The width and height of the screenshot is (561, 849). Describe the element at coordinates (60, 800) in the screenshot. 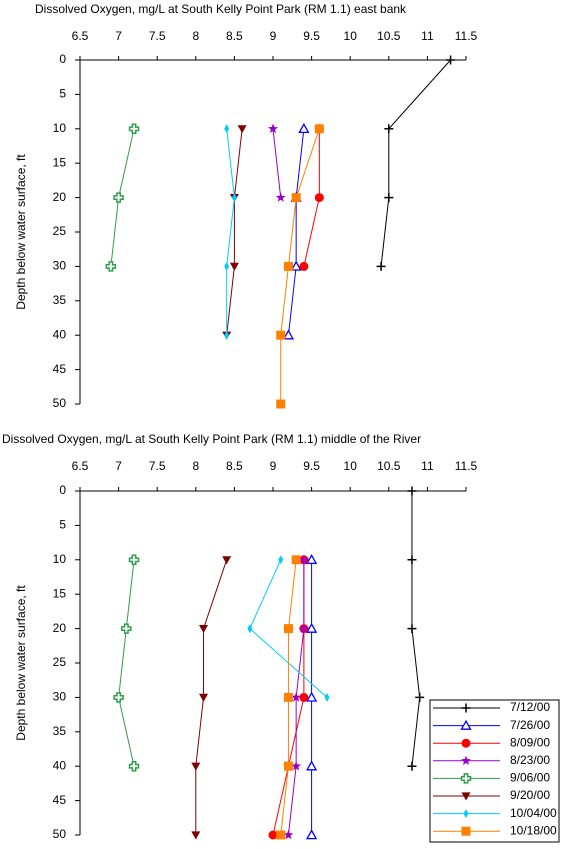

I see `y-tick-label: 45` at that location.